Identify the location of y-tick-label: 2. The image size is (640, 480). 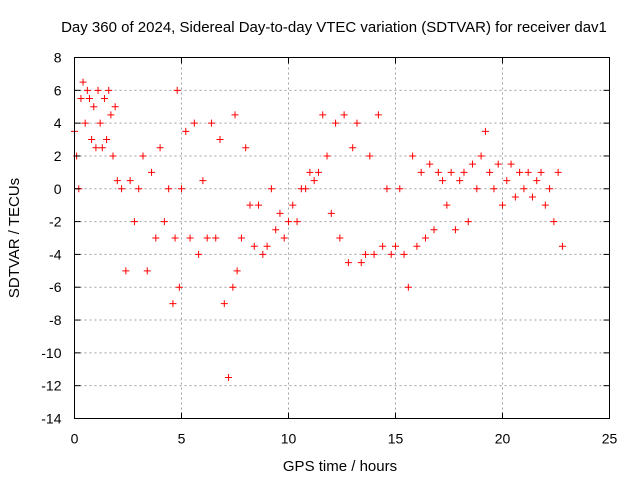
(58, 156).